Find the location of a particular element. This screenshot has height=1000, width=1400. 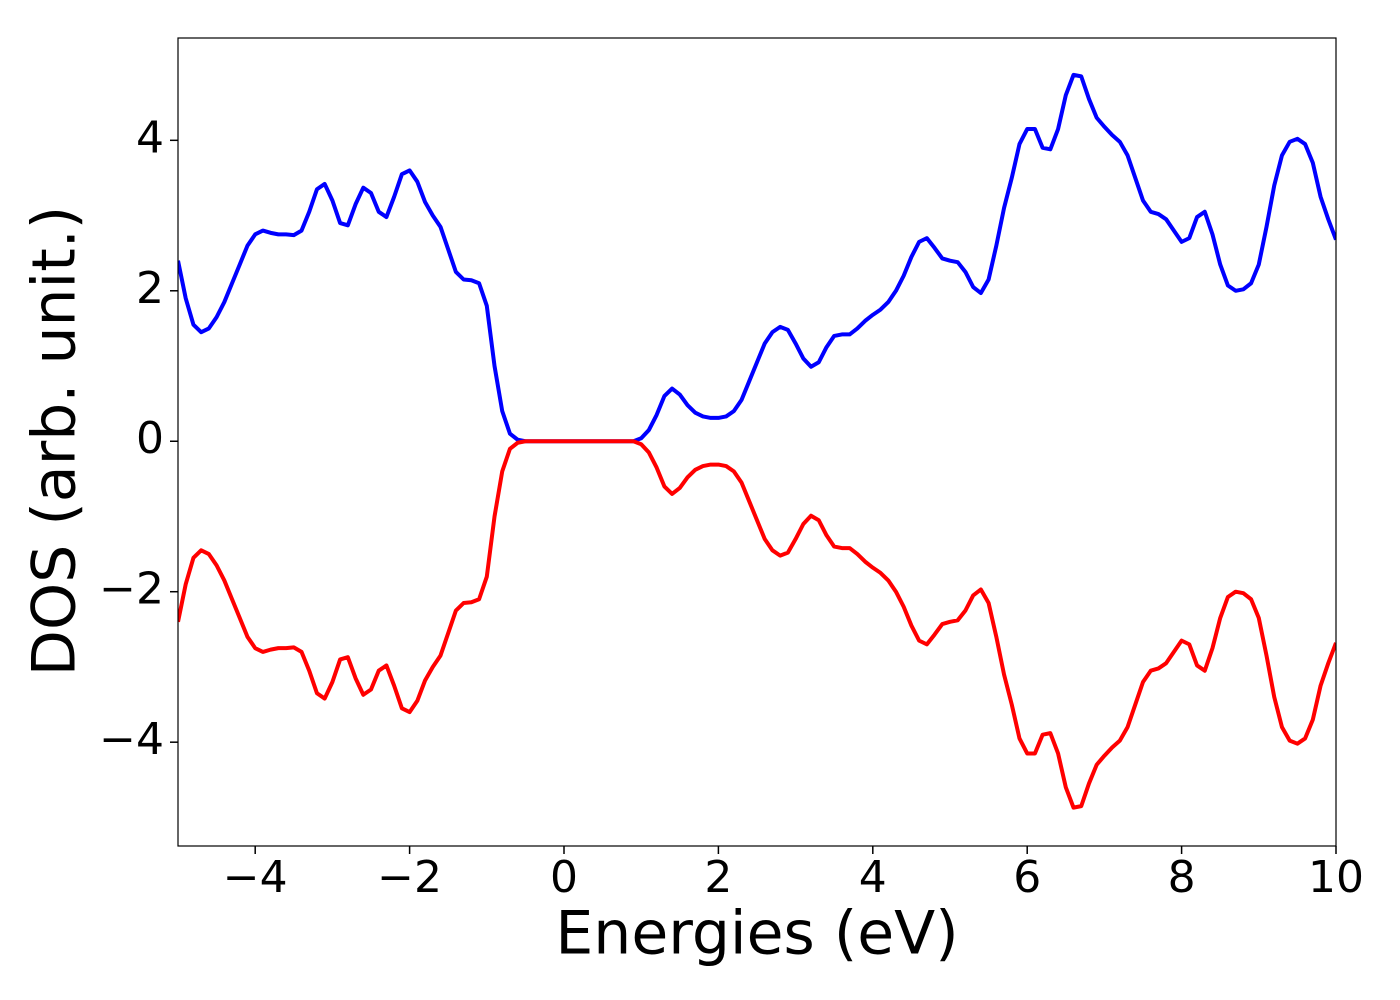

x-tick-label: −4 is located at coordinates (255, 877).